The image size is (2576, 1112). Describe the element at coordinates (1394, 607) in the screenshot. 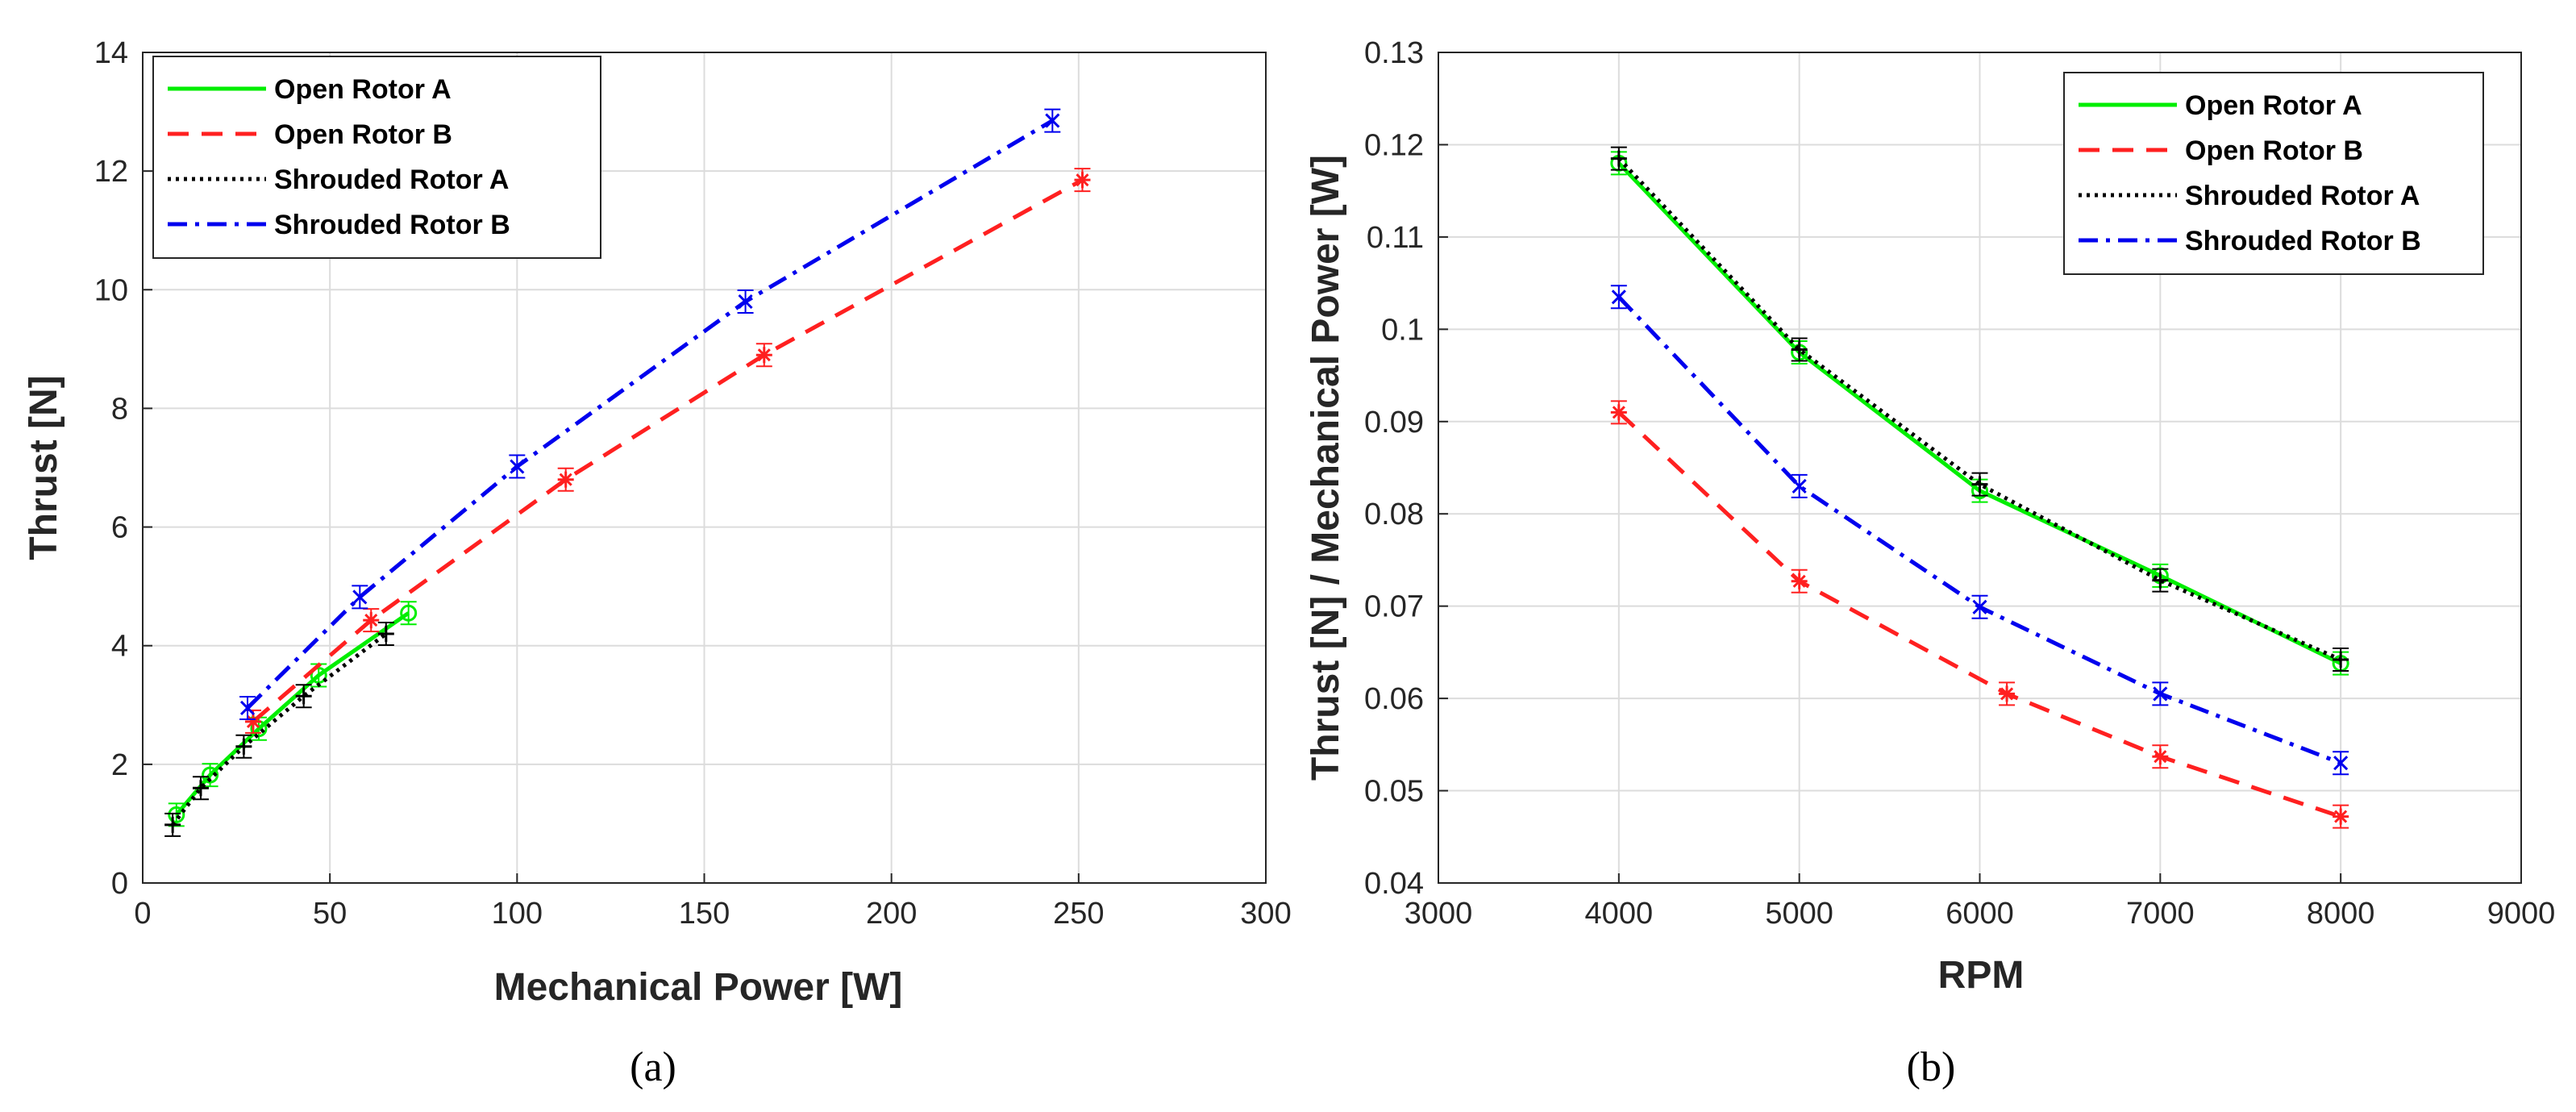

I see `panel-b-y-tick-label: 0.07` at that location.